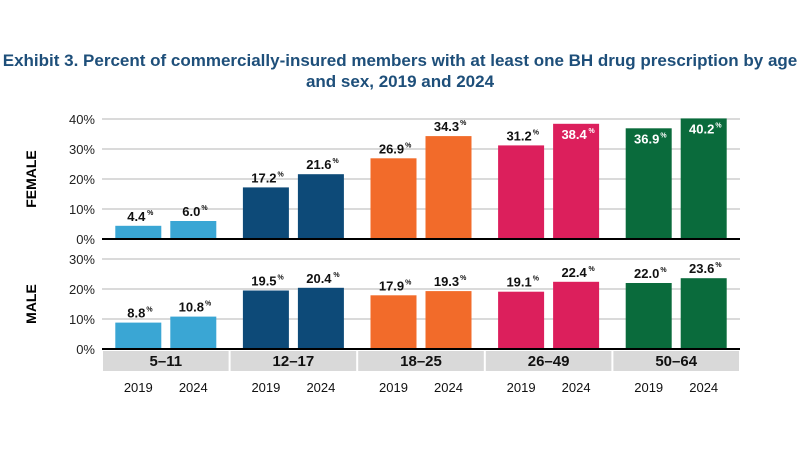  What do you see at coordinates (31, 304) in the screenshot?
I see `panel-label-male: MALE` at bounding box center [31, 304].